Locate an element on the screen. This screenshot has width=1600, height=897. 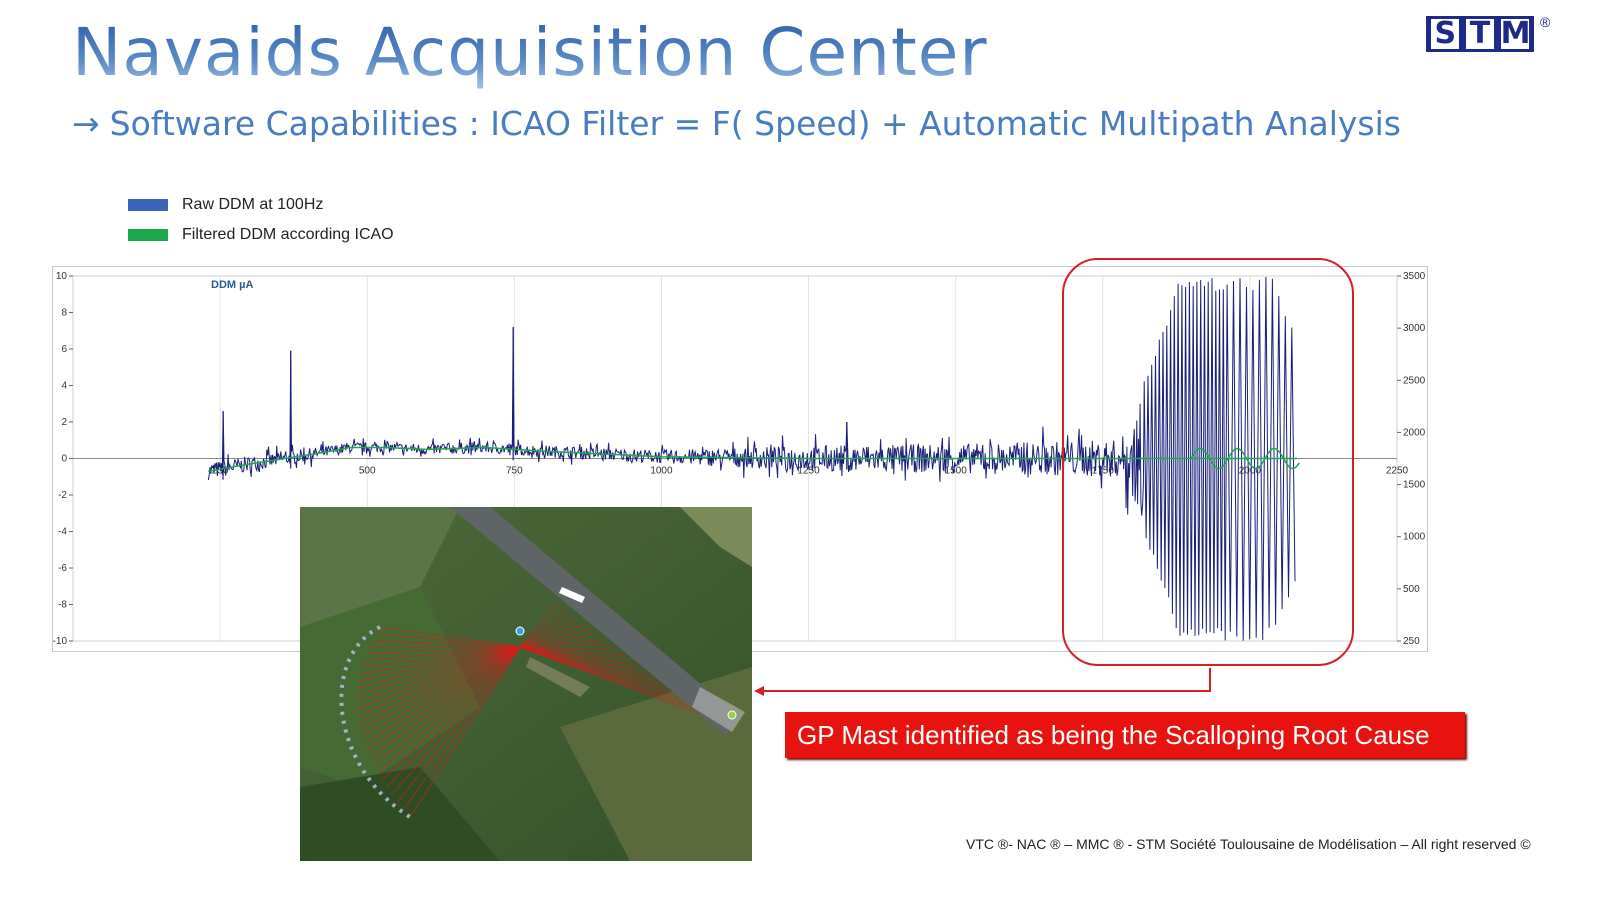
measurement-arc is located at coordinates (375, 722).